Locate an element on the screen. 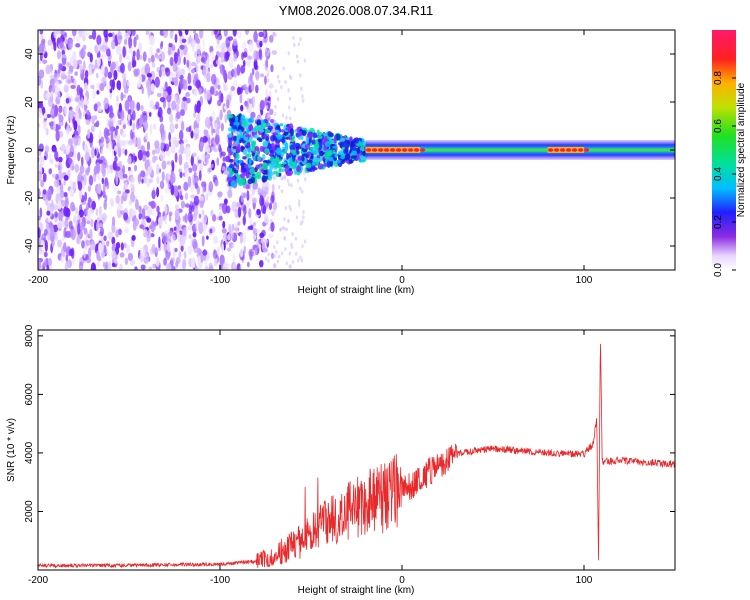 The width and height of the screenshot is (750, 600). spectrogram-y-tick-label: 40 is located at coordinates (29, 54).